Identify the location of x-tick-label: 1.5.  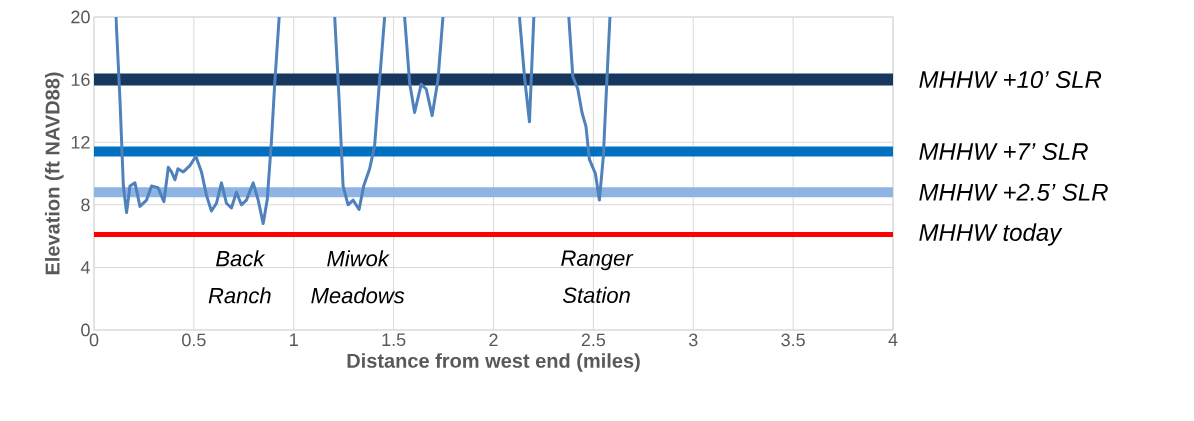
(394, 340).